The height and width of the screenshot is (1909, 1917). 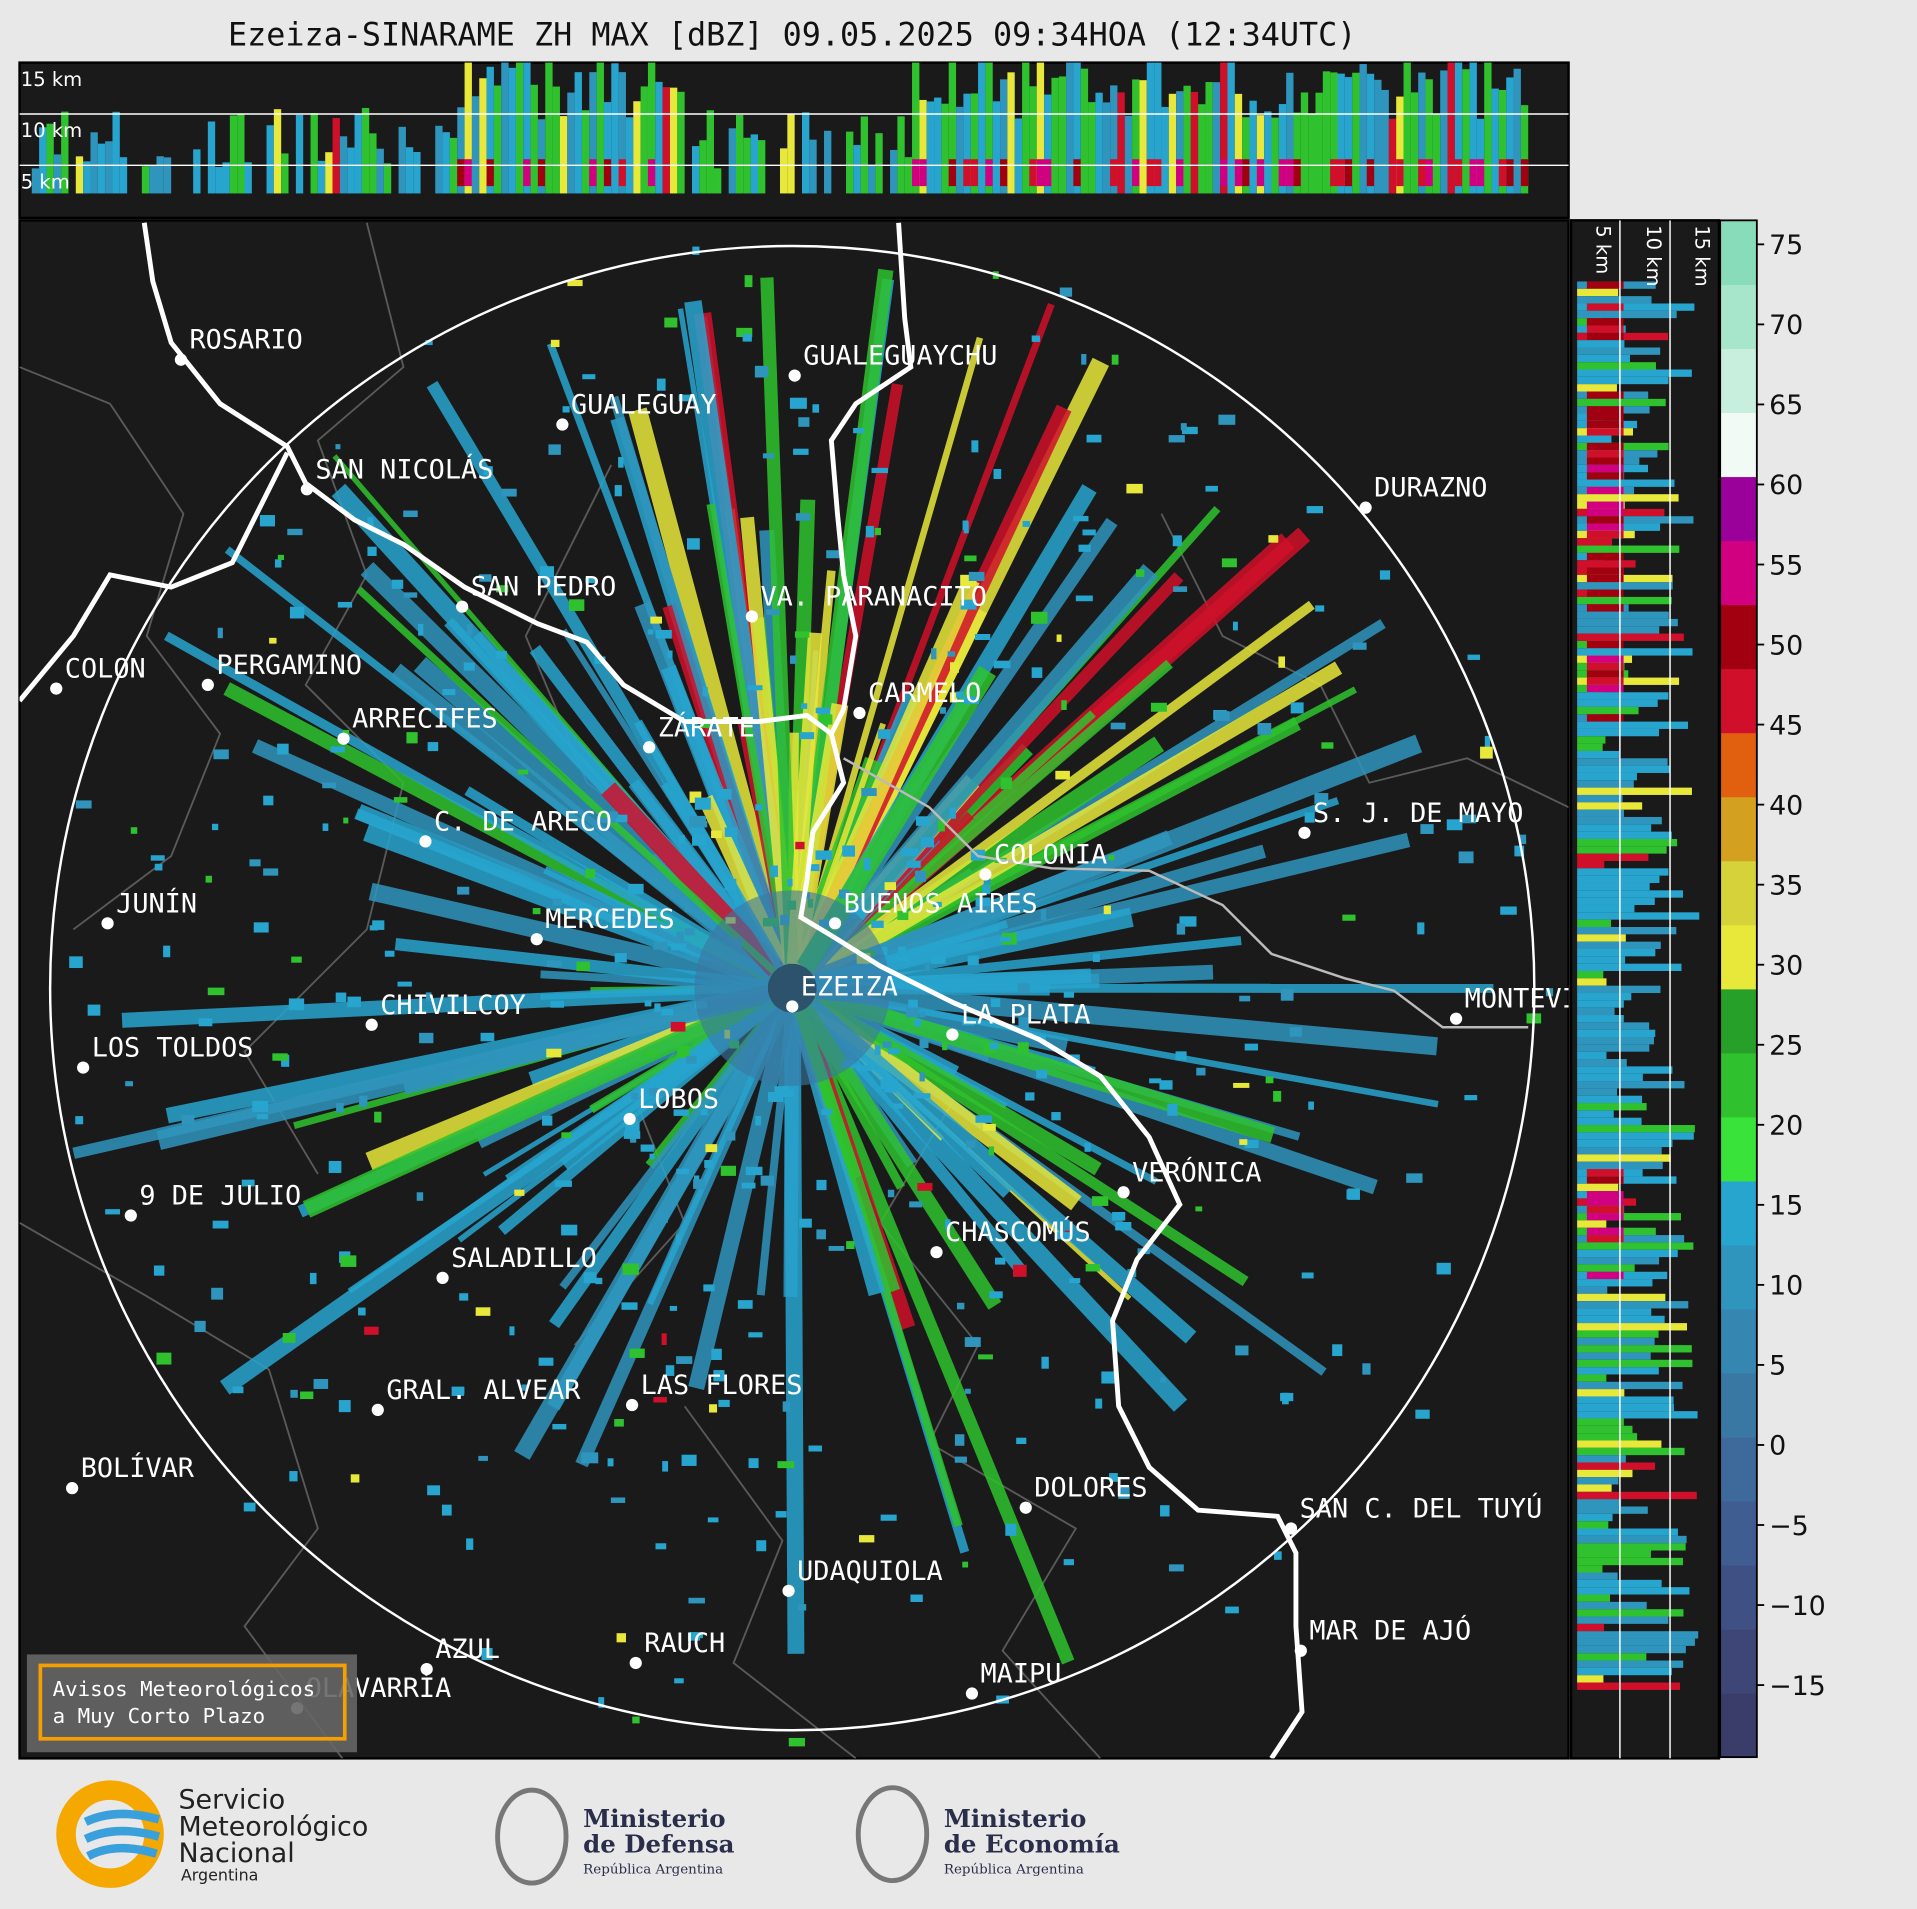 What do you see at coordinates (1786, 1286) in the screenshot?
I see `colorbar-tick-label: 10` at bounding box center [1786, 1286].